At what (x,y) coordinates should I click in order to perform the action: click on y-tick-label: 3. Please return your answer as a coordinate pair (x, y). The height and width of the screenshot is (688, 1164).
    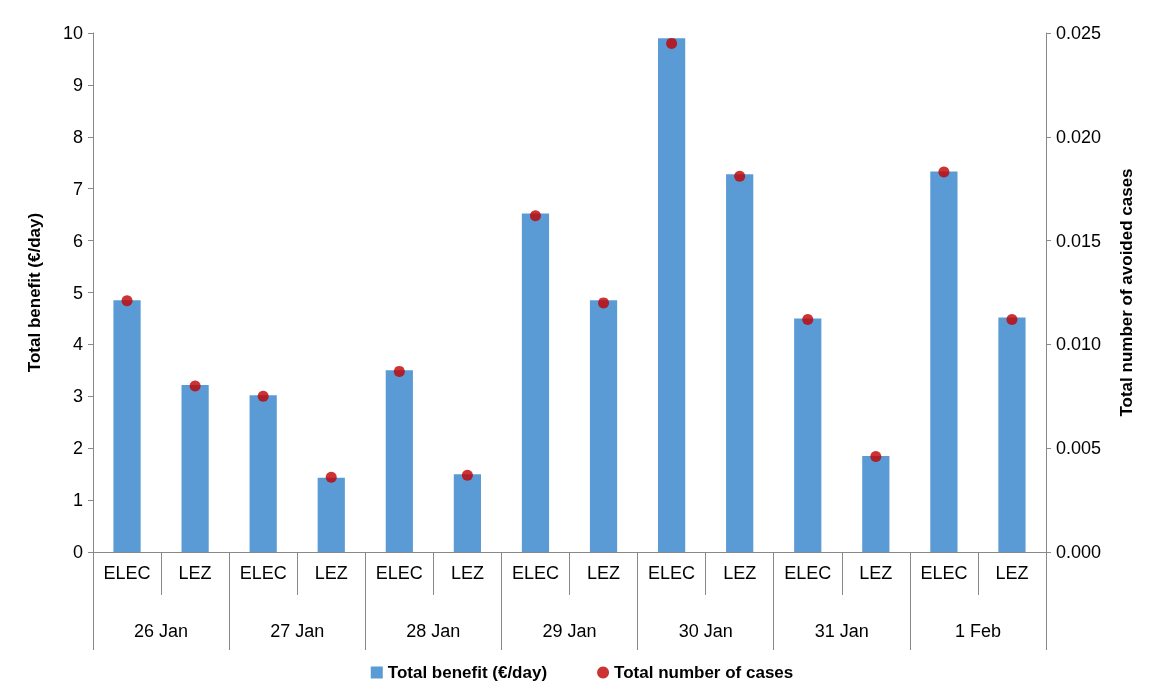
    Looking at the image, I should click on (77, 396).